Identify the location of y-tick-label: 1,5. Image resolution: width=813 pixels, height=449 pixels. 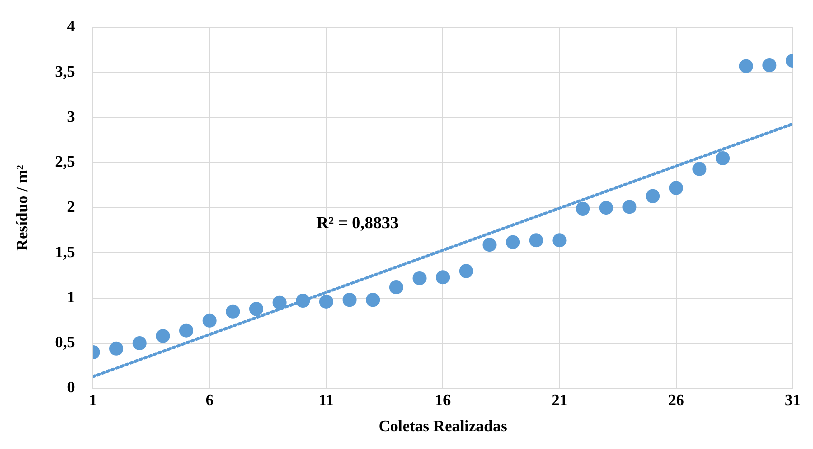
(65, 253).